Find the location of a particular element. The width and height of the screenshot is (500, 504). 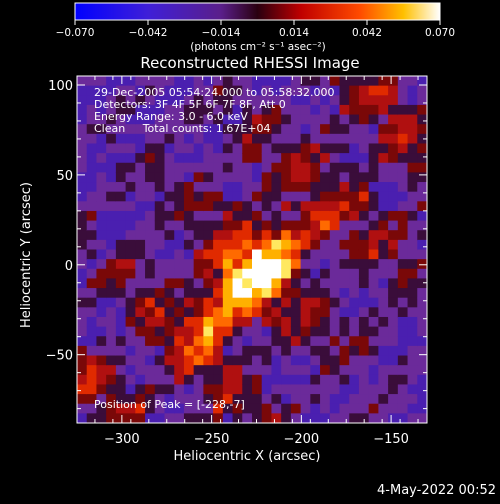

colorbar-tick-label: −0.042 is located at coordinates (148, 33).